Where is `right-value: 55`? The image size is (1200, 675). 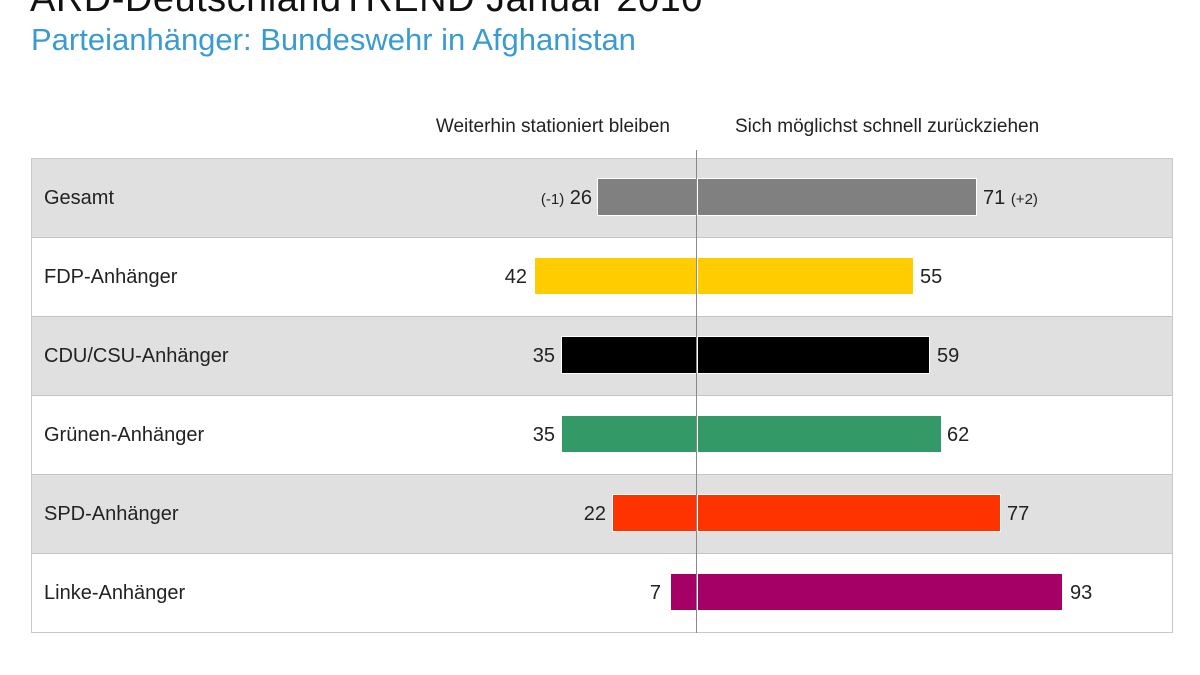
right-value: 55 is located at coordinates (931, 277).